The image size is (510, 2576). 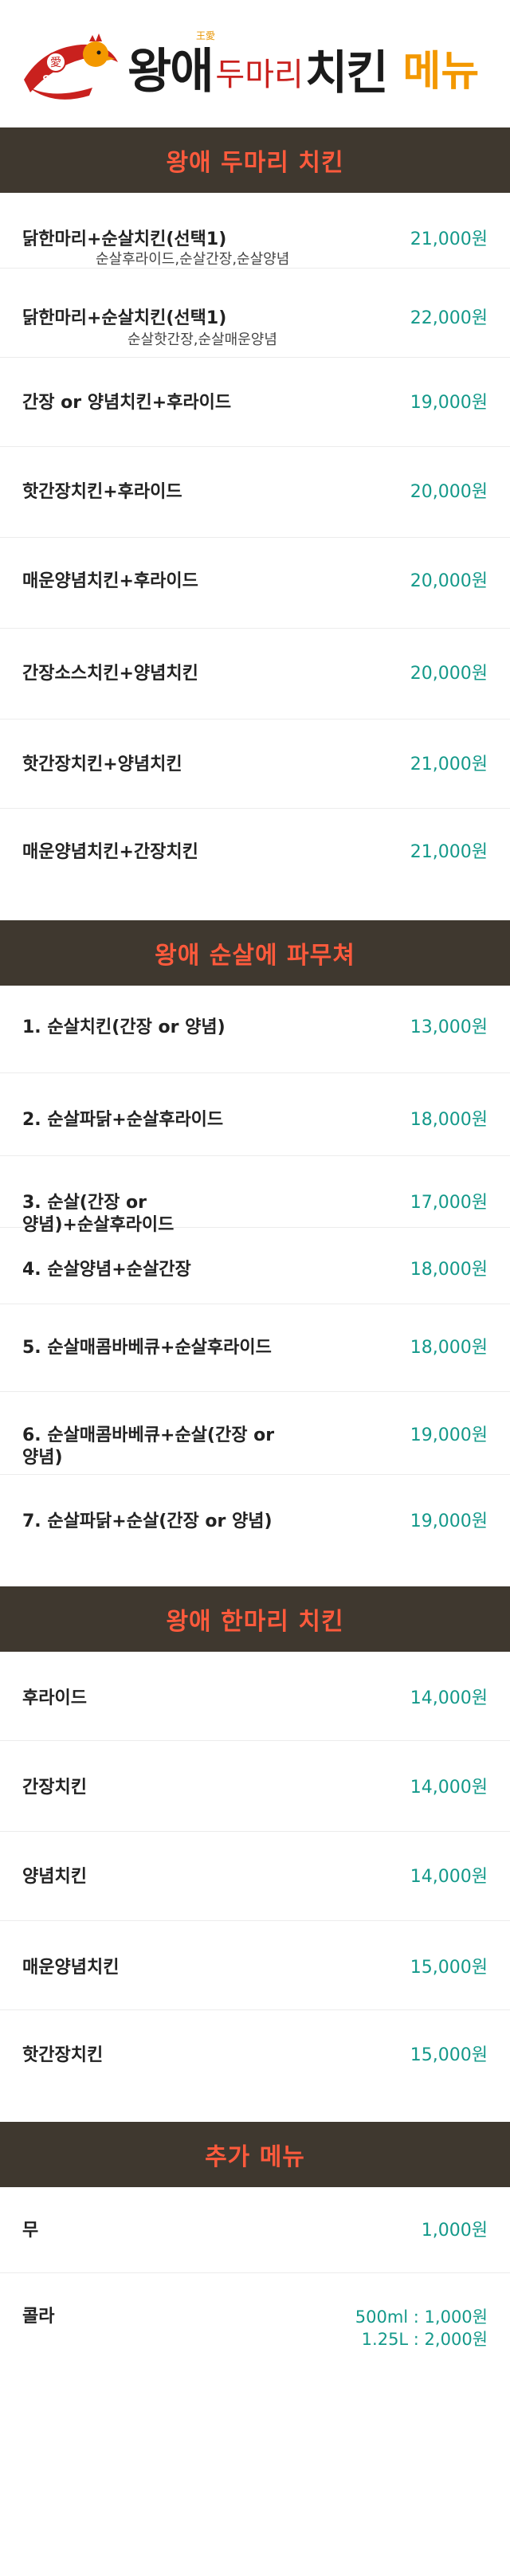 I want to click on item-name: 간장치킨, so click(x=54, y=1788).